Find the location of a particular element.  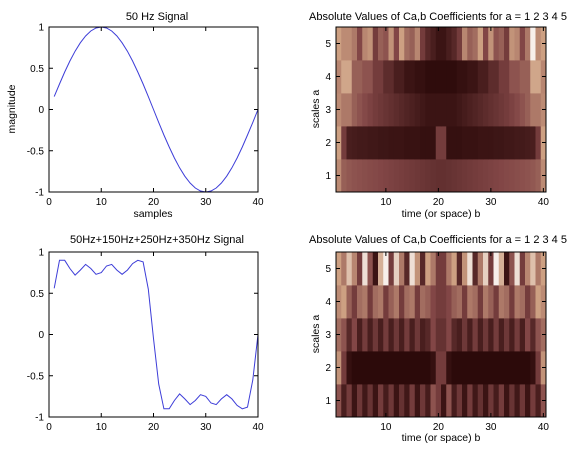

x-tick-label: 20 is located at coordinates (154, 427).